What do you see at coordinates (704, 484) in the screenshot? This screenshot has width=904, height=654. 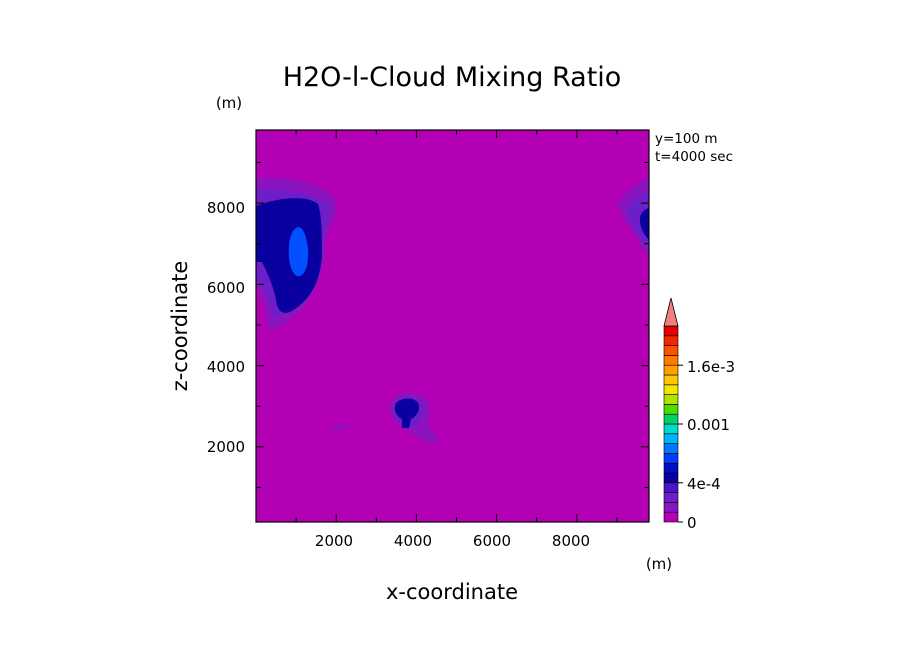 I see `colorbar-label-4e-4: 4e-4` at bounding box center [704, 484].